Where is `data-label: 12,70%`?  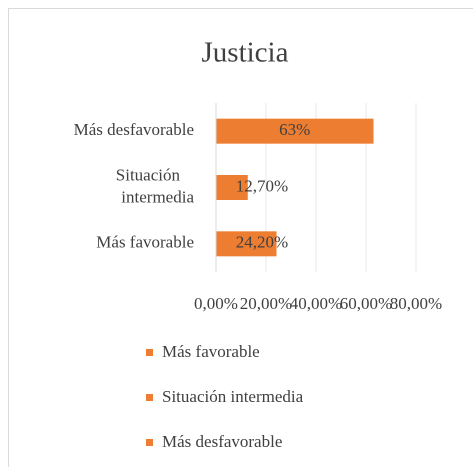
data-label: 12,70% is located at coordinates (262, 185).